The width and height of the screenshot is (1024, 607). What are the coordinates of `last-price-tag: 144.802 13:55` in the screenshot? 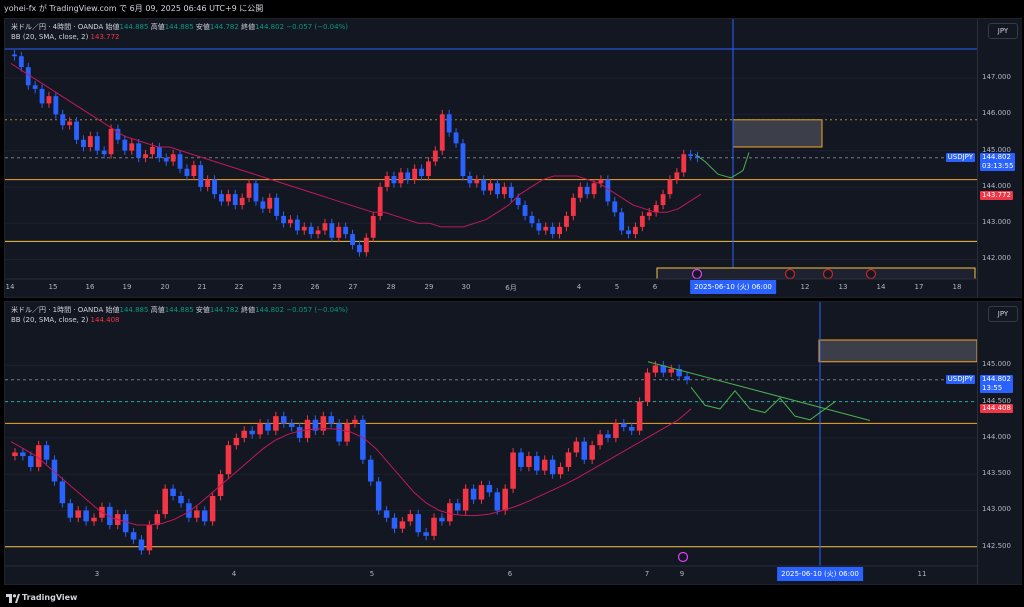 It's located at (996, 383).